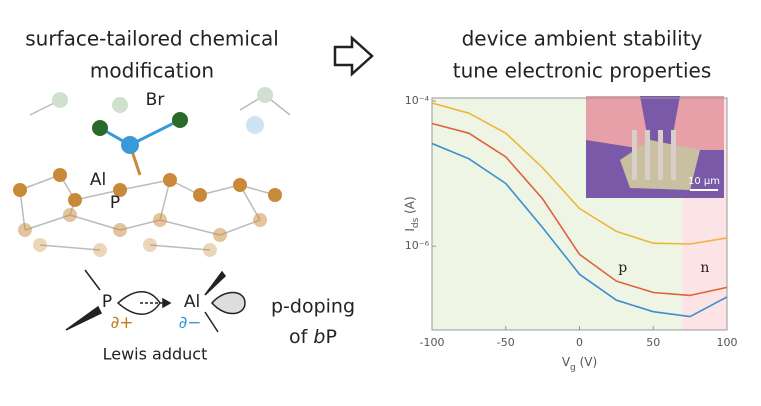  Describe the element at coordinates (417, 100) in the screenshot. I see `y-tick-label: 10⁻⁴` at that location.